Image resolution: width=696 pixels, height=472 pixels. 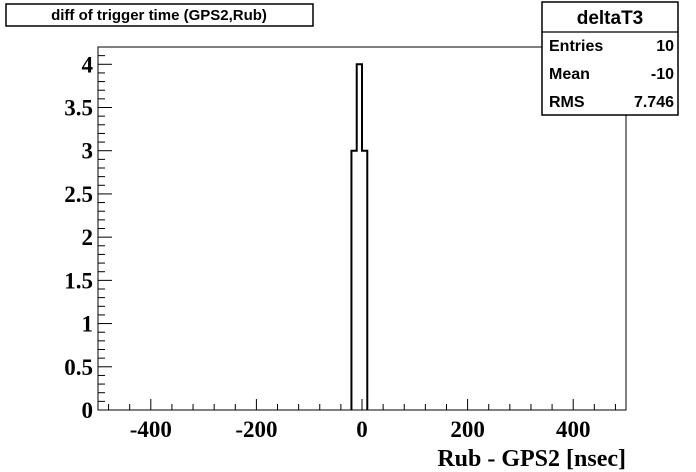 I want to click on stats-rms-value: 7.746, so click(x=654, y=102).